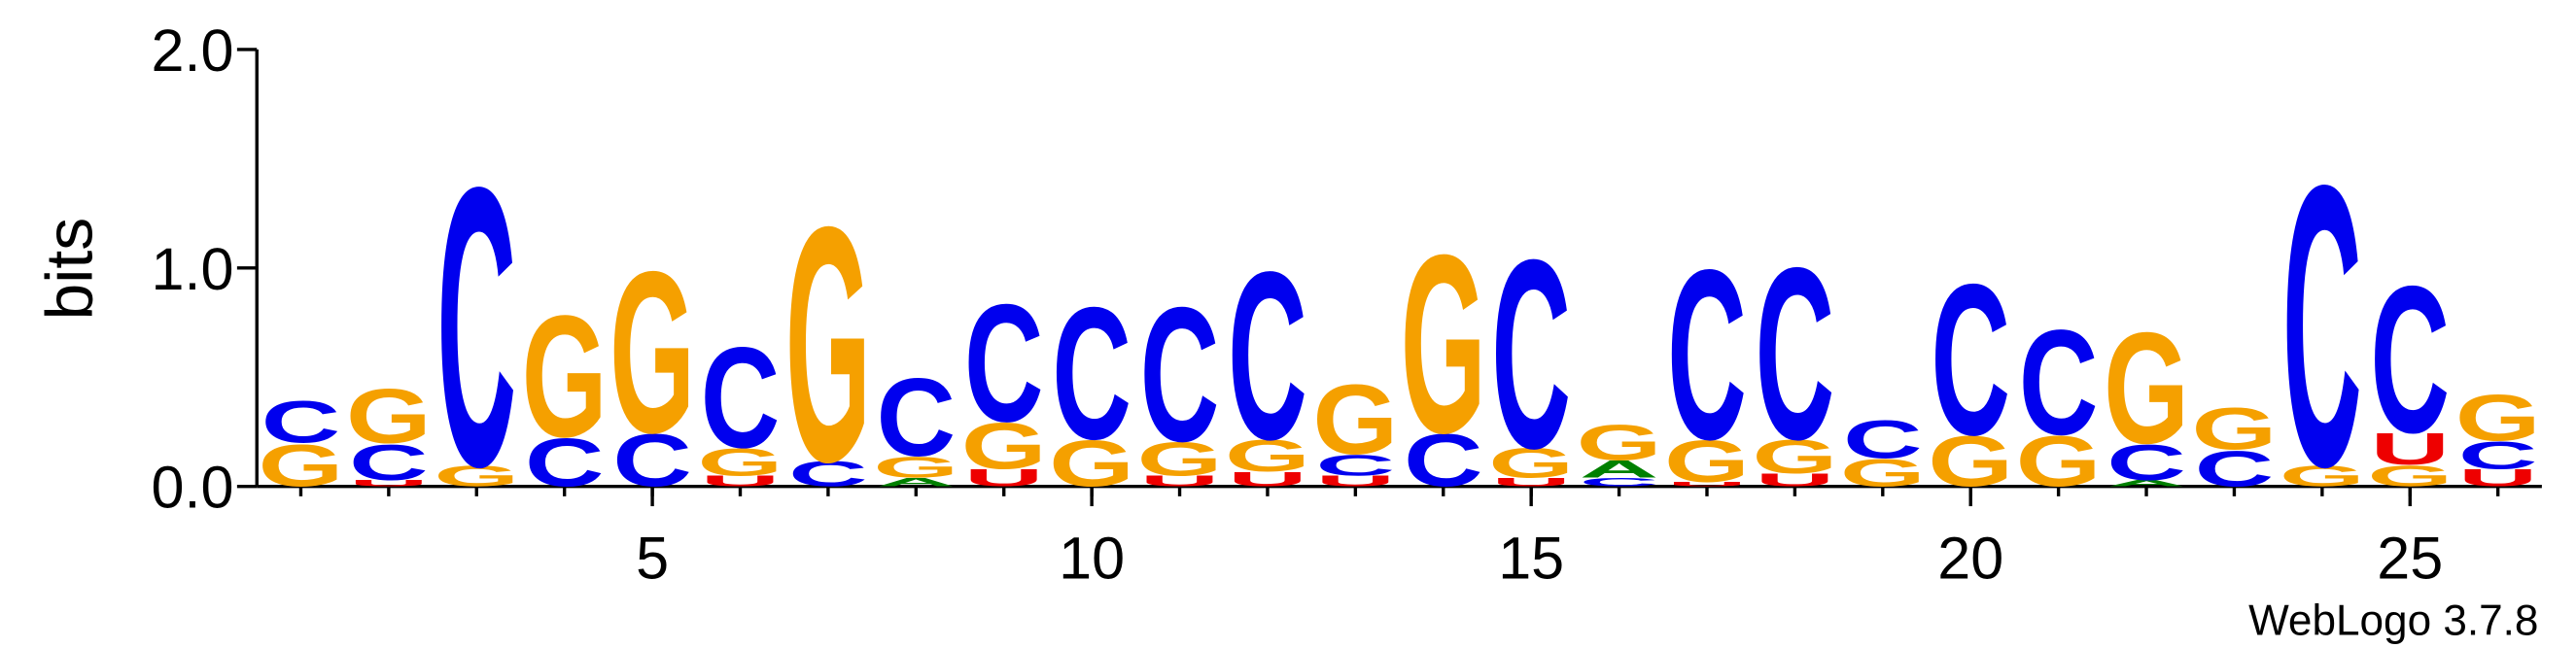 Image resolution: width=2576 pixels, height=648 pixels. What do you see at coordinates (193, 488) in the screenshot?
I see `y-tick-label: 0.0` at bounding box center [193, 488].